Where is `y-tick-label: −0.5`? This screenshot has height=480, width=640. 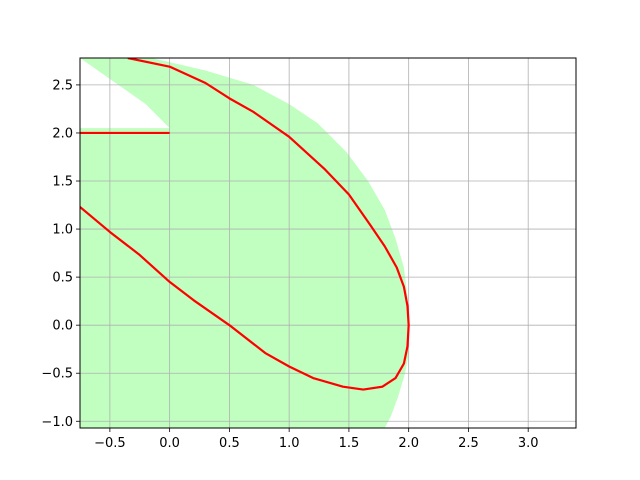
y-tick-label: −0.5 is located at coordinates (57, 374).